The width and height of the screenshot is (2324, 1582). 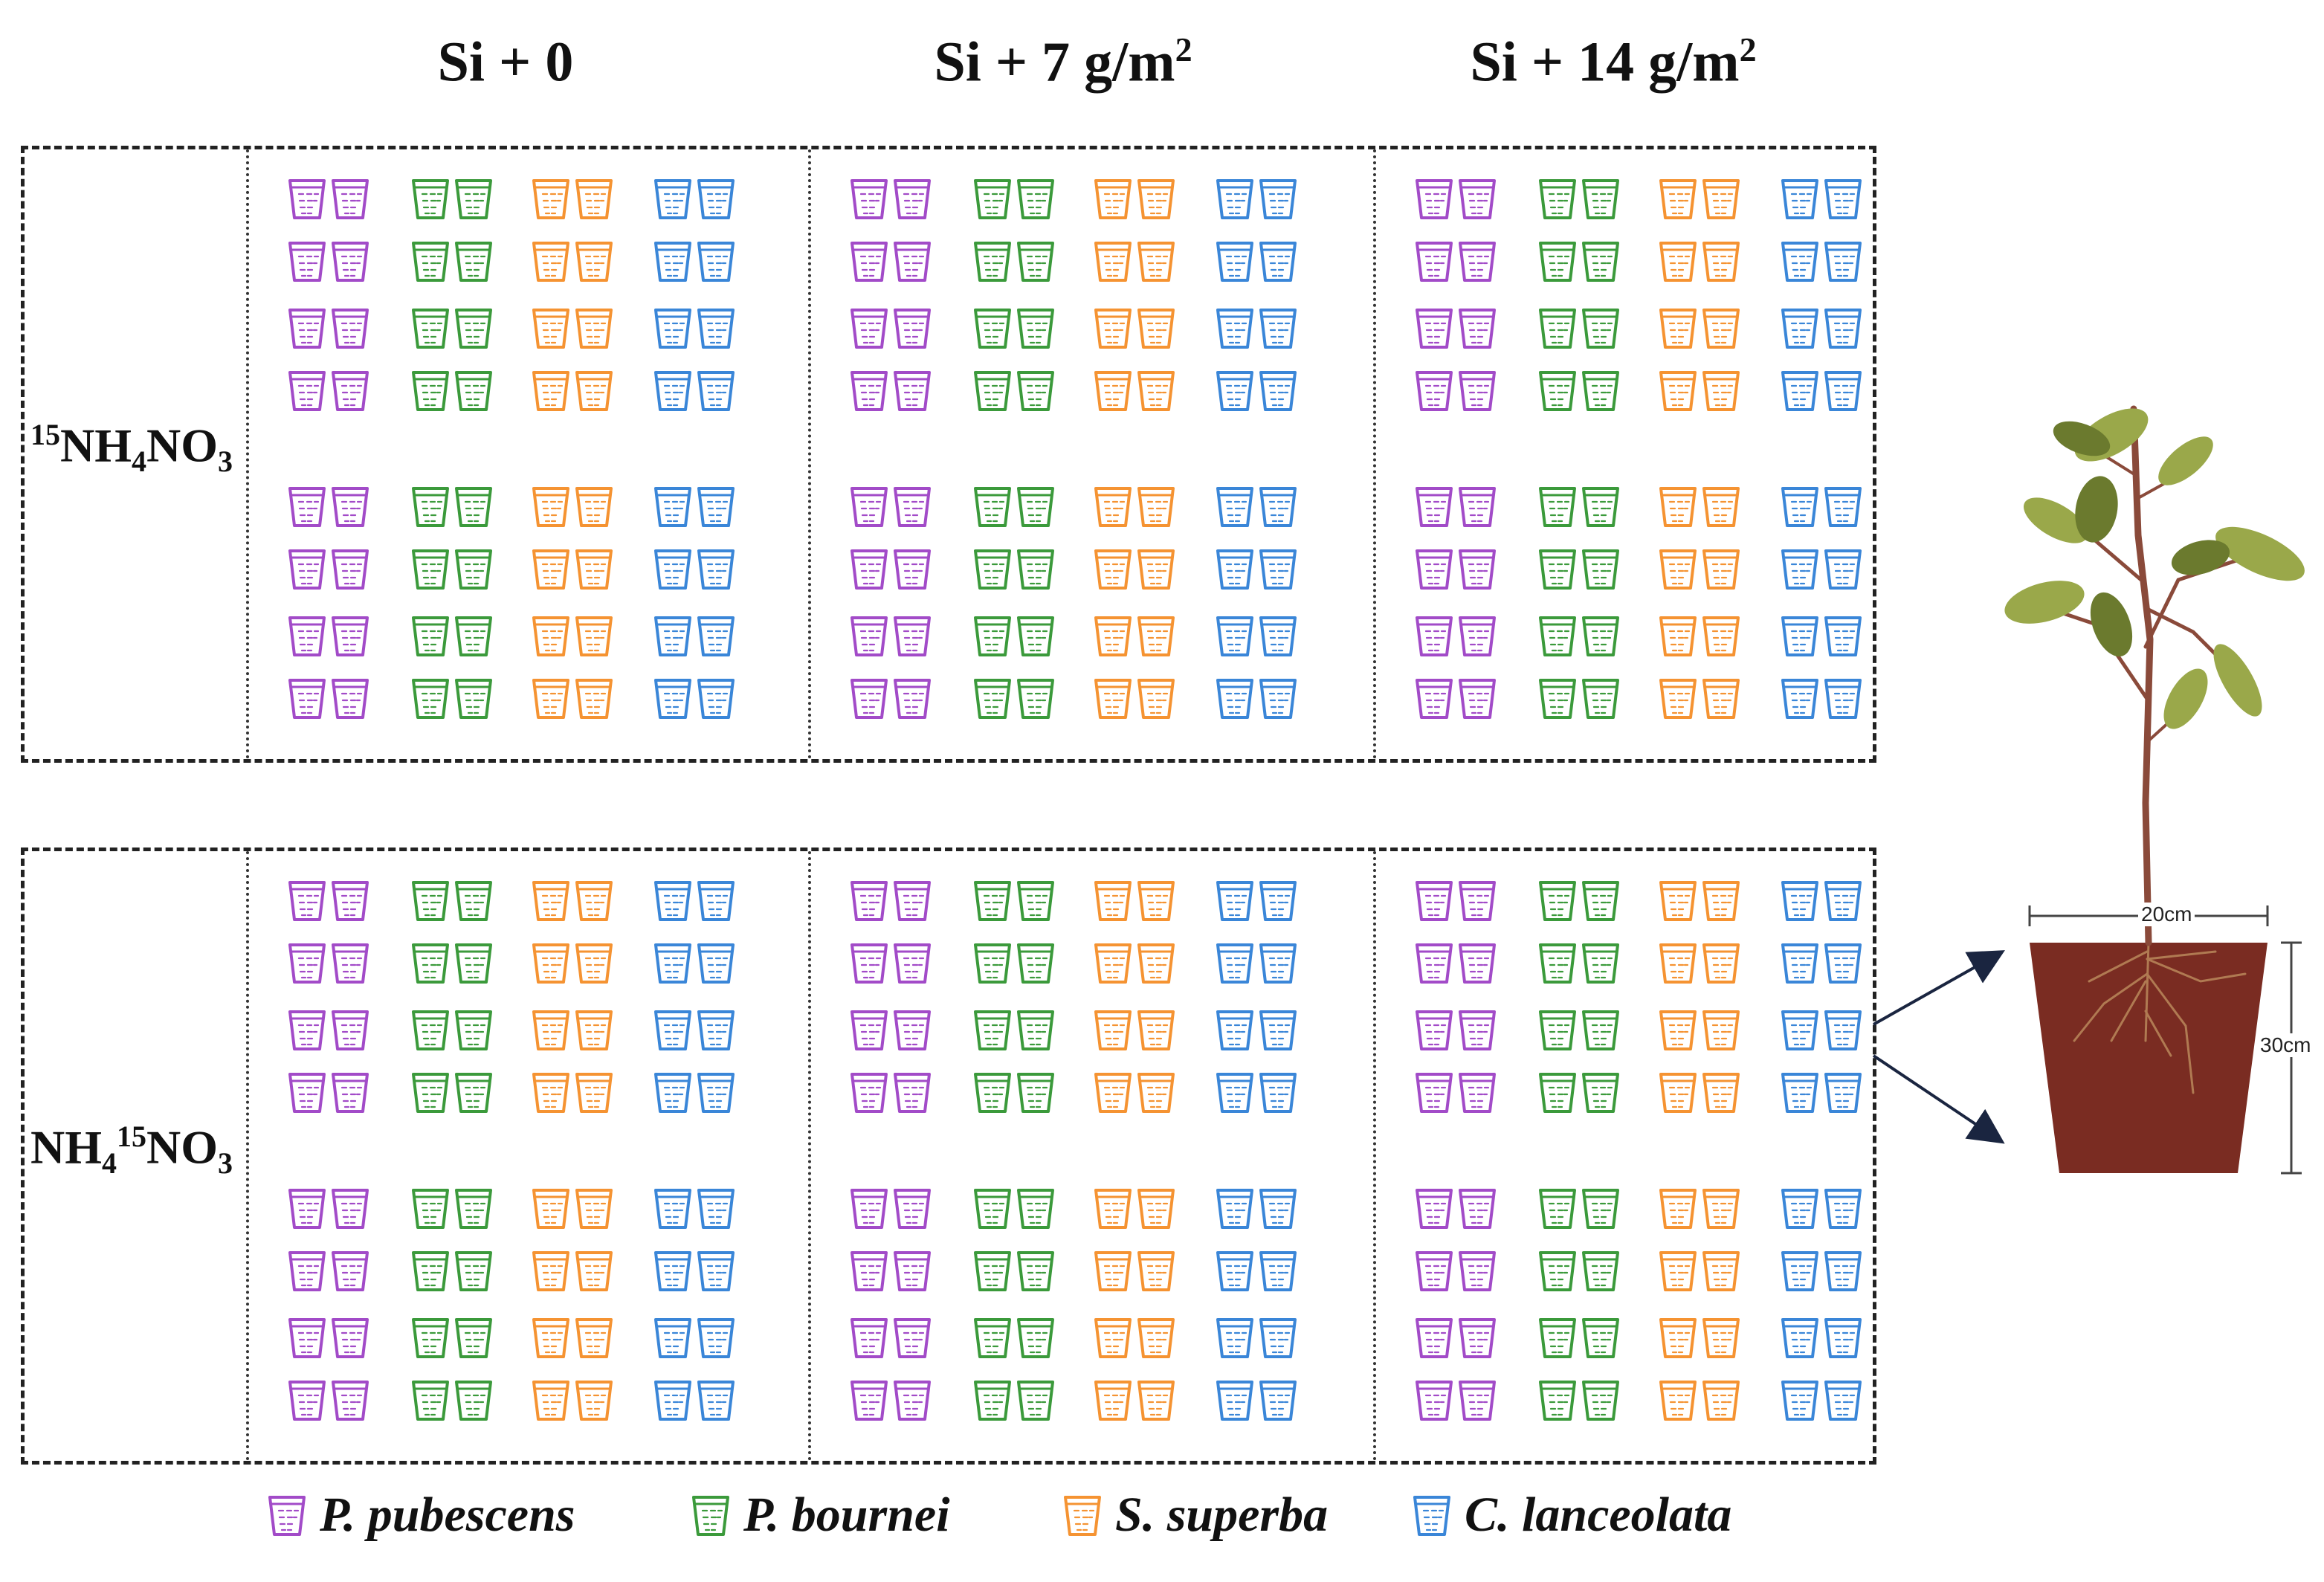 I want to click on legend-label: S. superba, so click(x=1222, y=1515).